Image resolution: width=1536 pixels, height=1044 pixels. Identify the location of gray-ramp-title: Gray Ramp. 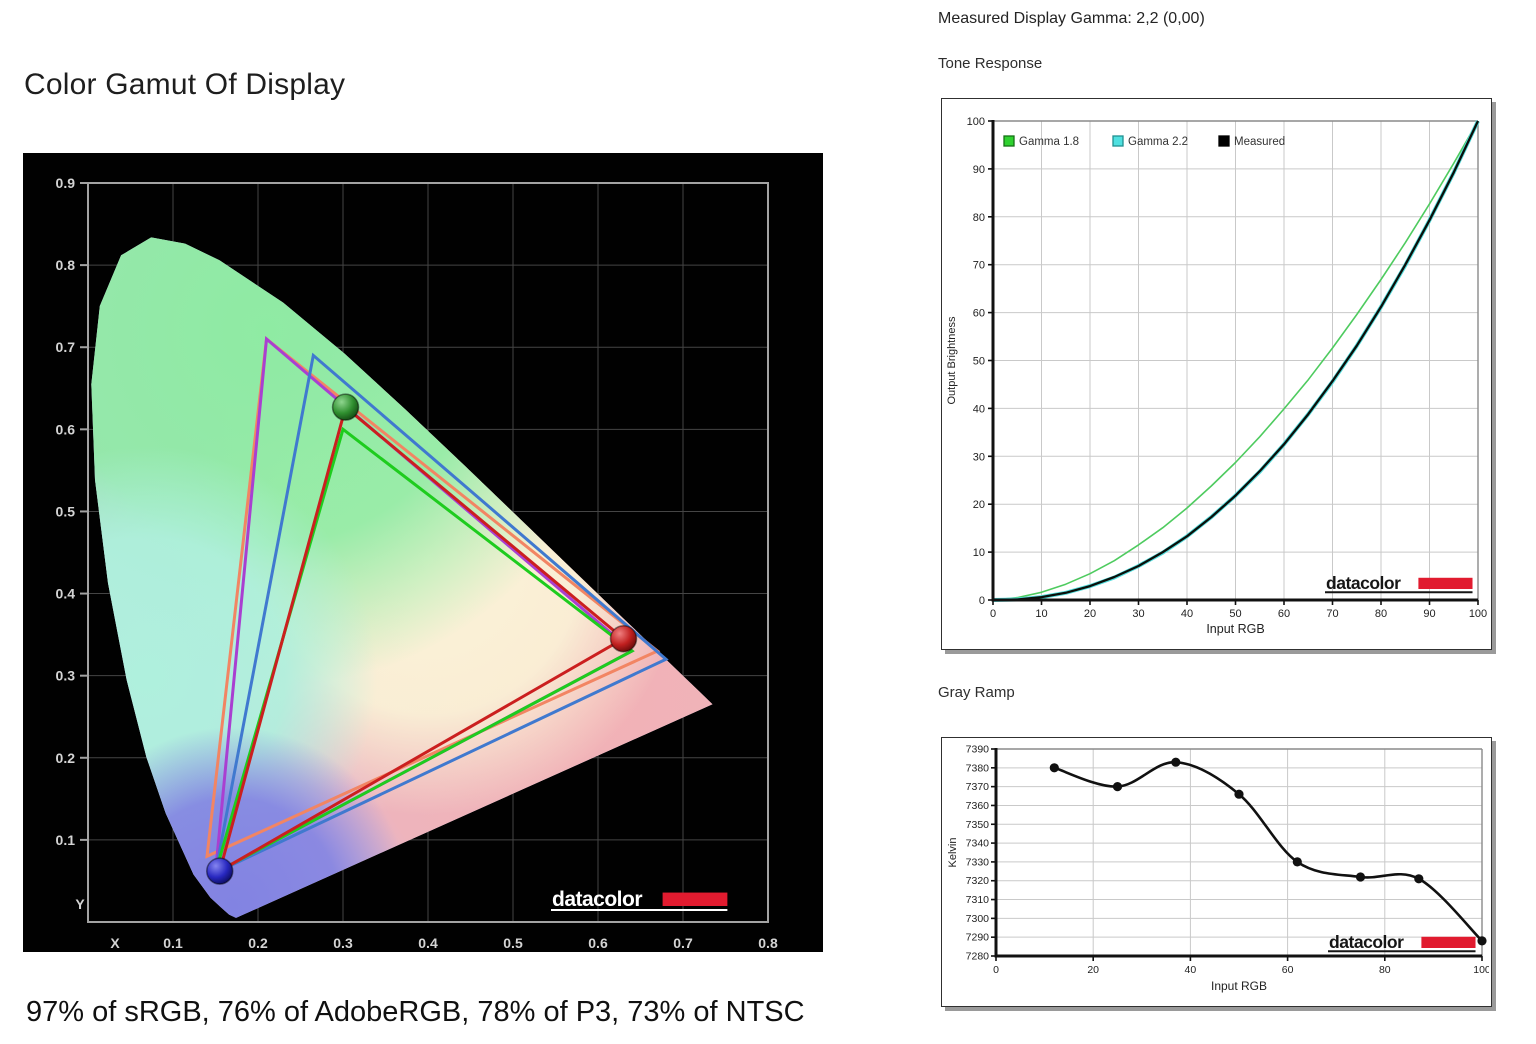
(976, 692).